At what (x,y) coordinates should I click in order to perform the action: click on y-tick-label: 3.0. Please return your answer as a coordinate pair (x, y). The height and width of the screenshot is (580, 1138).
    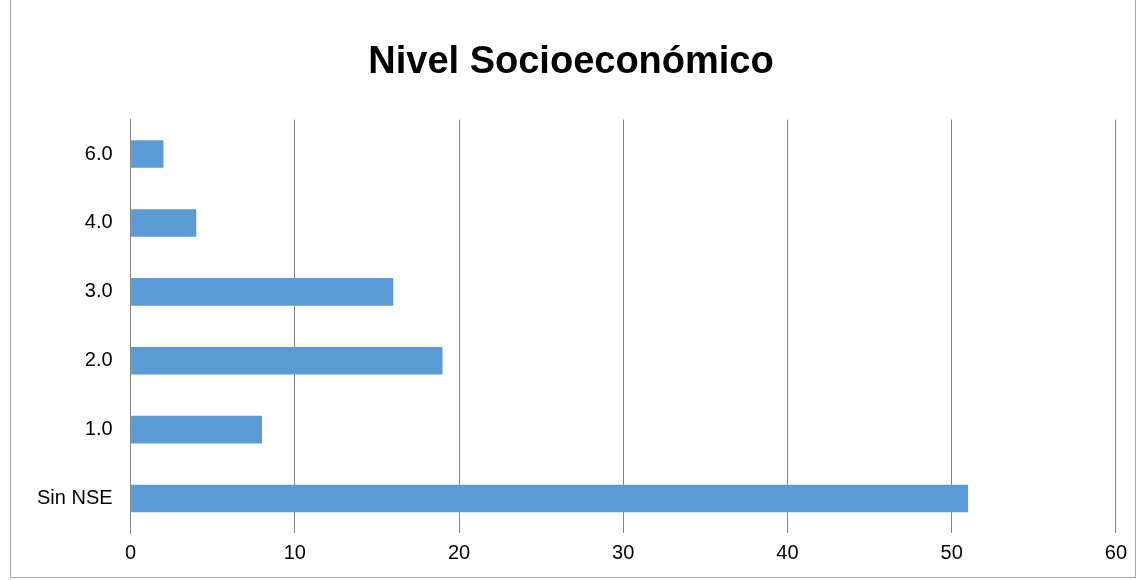
    Looking at the image, I should click on (98, 290).